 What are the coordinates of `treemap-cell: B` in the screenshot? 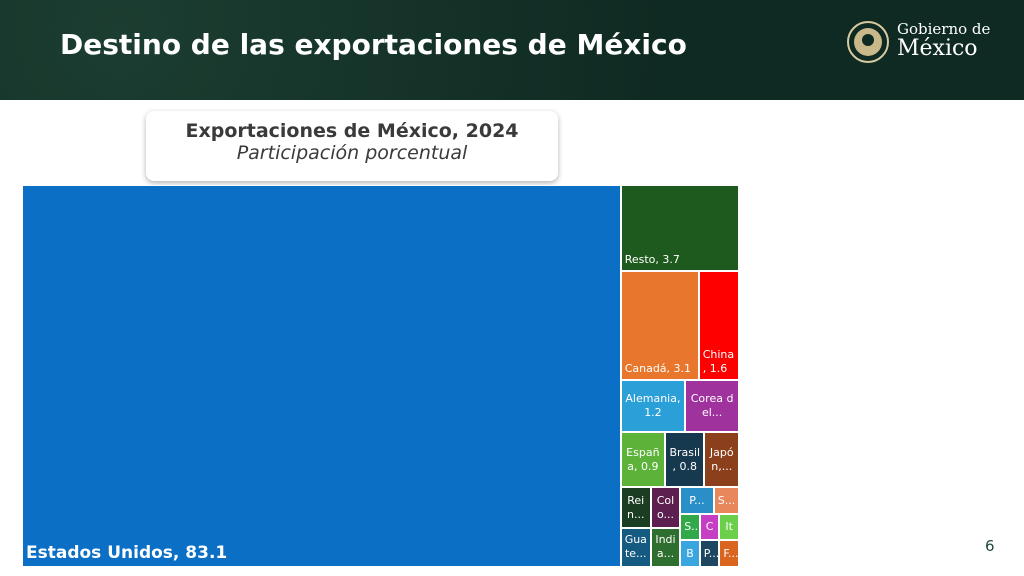 It's located at (690, 553).